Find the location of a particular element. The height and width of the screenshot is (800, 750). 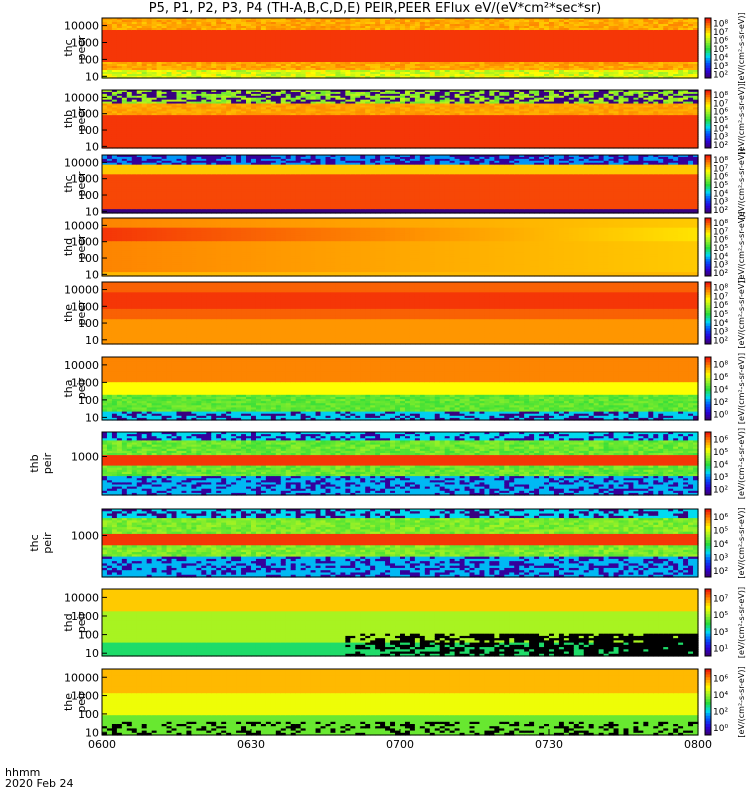

y-tick-label: 100 is located at coordinates (88, 258).